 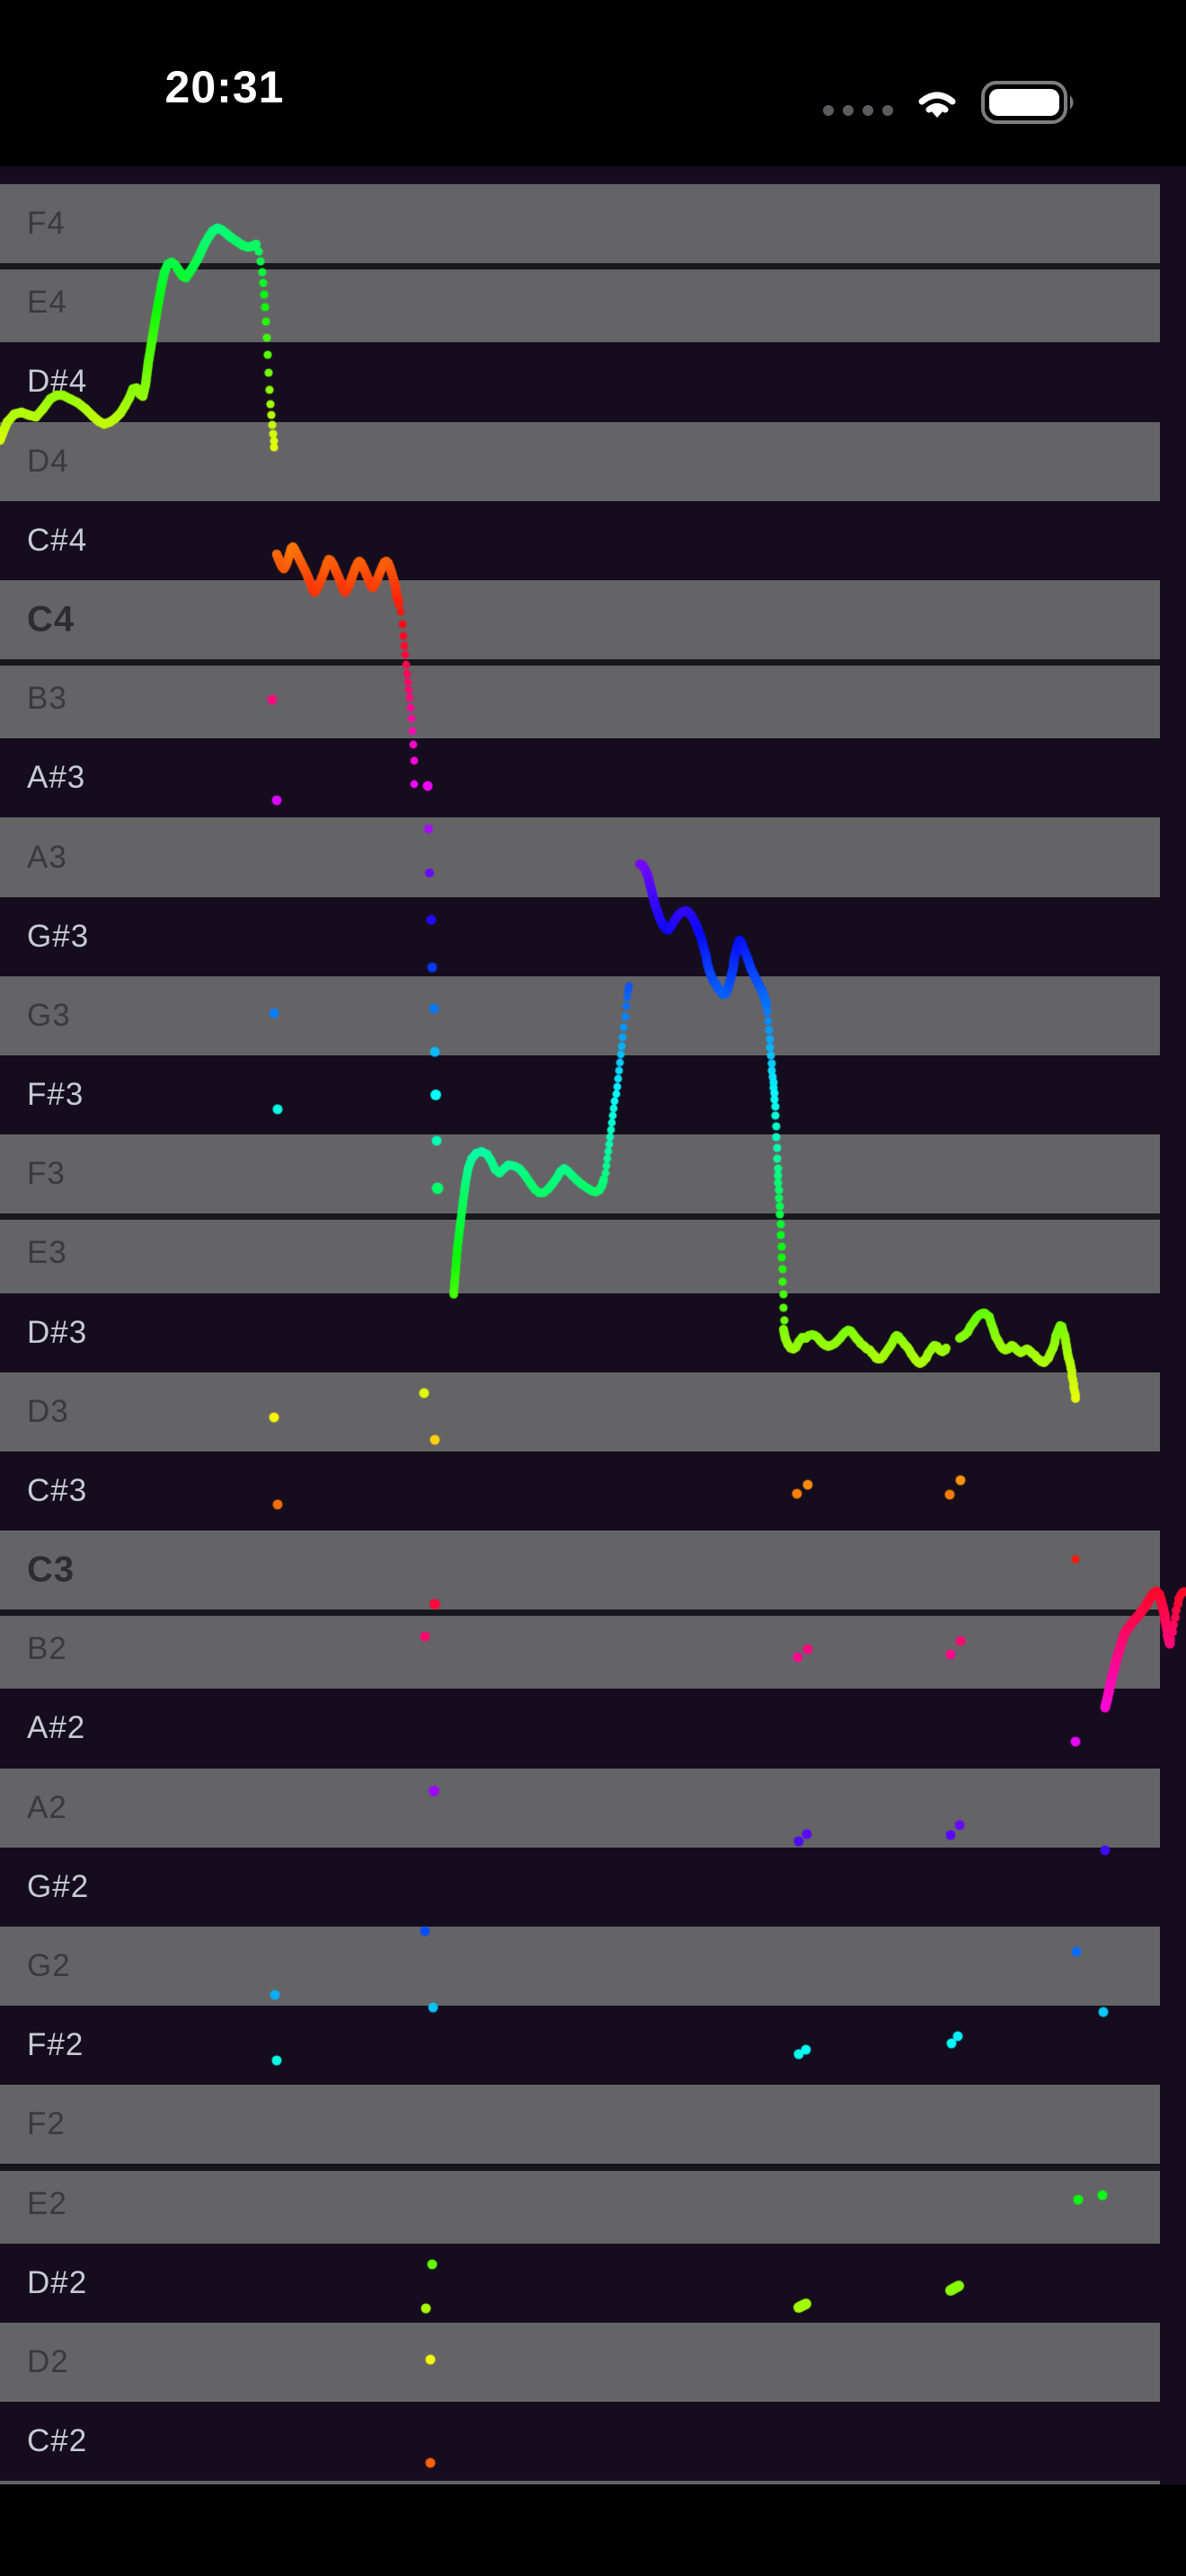 What do you see at coordinates (937, 105) in the screenshot?
I see `wifi-icon` at bounding box center [937, 105].